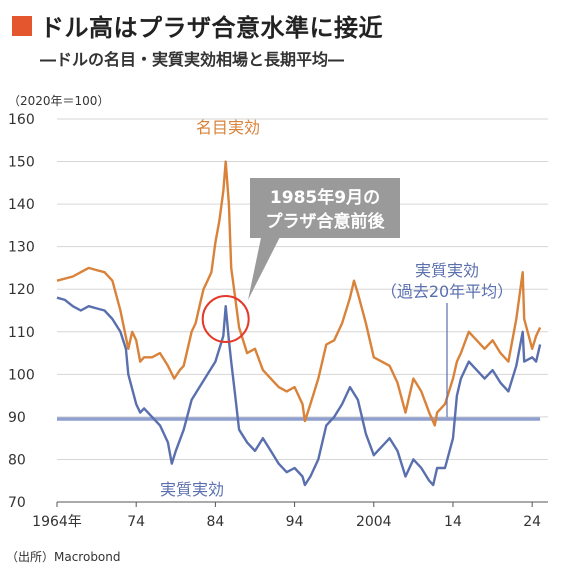 The height and width of the screenshot is (575, 570). I want to click on y-unit-label: （2020年＝100）, so click(59, 101).